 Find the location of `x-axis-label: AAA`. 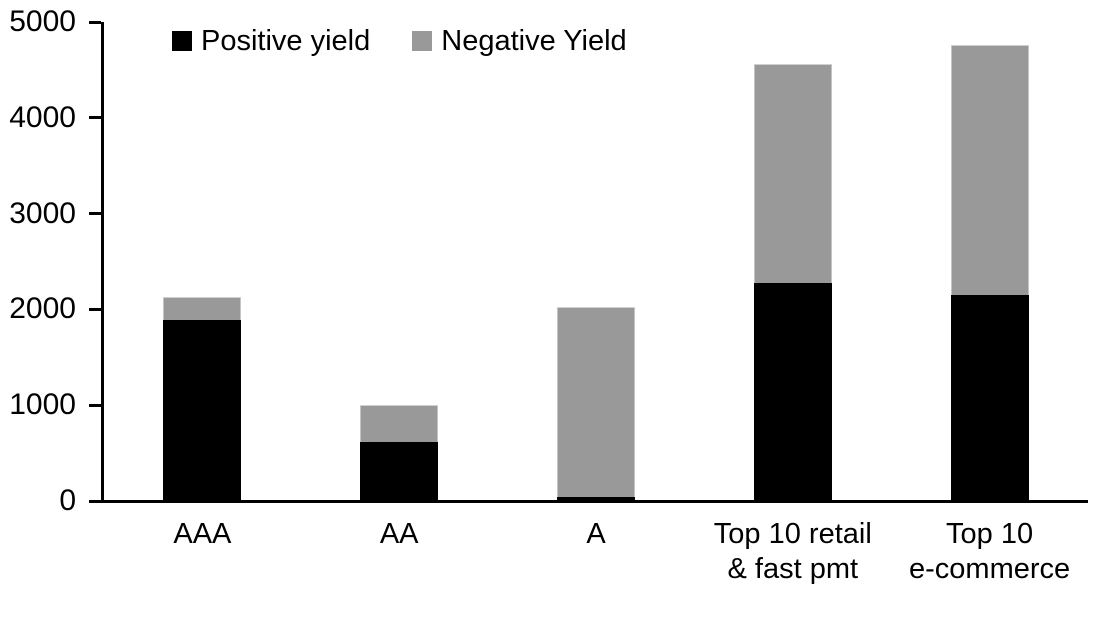

x-axis-label: AAA is located at coordinates (202, 534).